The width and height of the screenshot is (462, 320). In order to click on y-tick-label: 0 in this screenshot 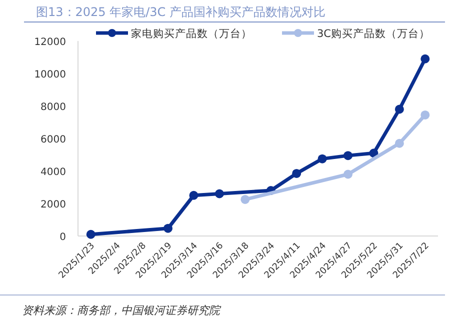, I will do `click(63, 237)`.